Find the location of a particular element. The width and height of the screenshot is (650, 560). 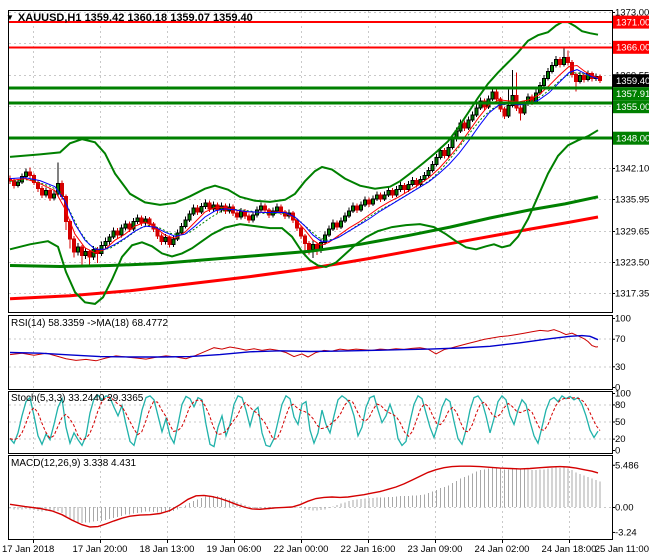

macd-panel-border is located at coordinates (310, 497).